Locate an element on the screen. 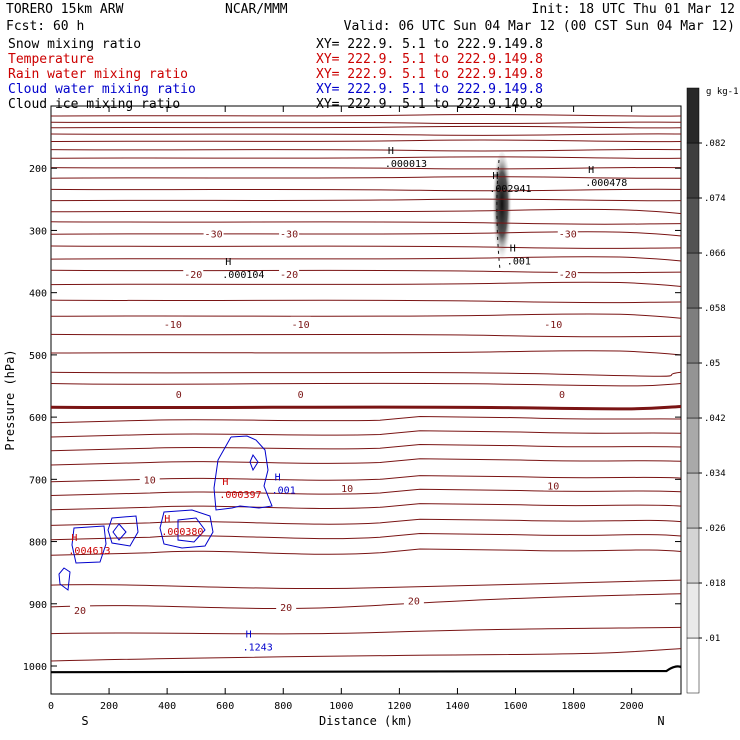 The height and width of the screenshot is (740, 740). temperature-label: -10 is located at coordinates (173, 325).